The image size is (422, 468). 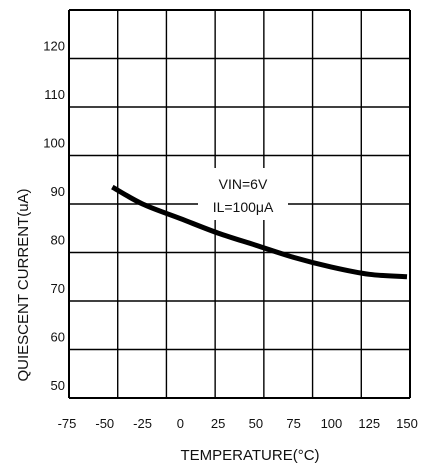 What do you see at coordinates (293, 423) in the screenshot?
I see `x-tick-label: 75` at bounding box center [293, 423].